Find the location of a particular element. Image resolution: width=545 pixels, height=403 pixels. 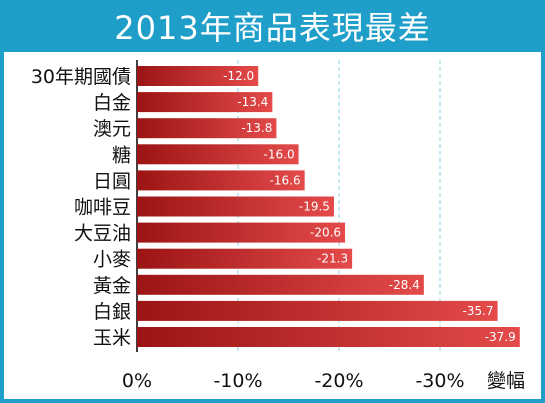

value-label: -21.3 is located at coordinates (332, 259).